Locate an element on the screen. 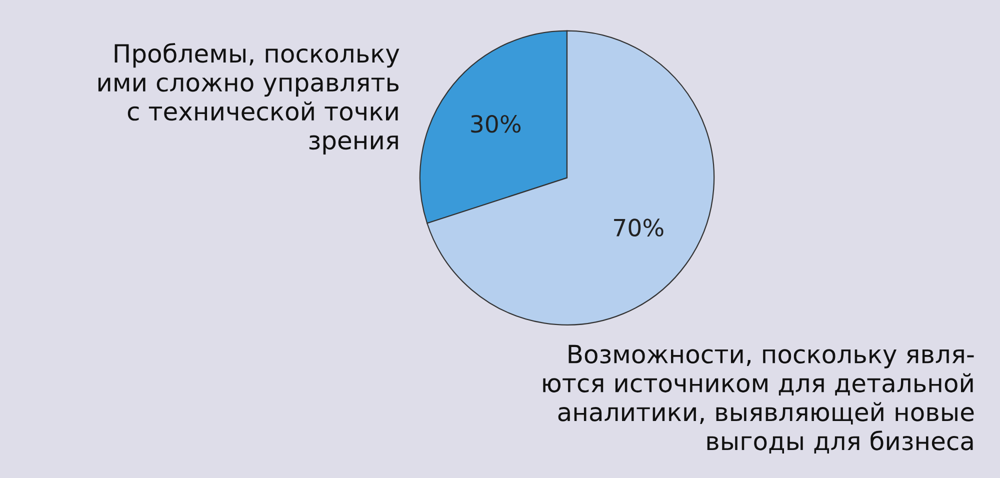 This screenshot has width=1000, height=478. data-label: 30% is located at coordinates (496, 123).